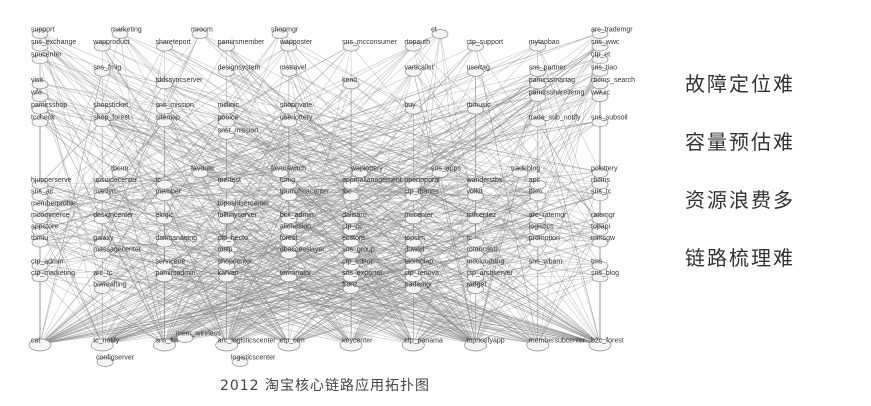 The image size is (871, 406). I want to click on service-node-label: favorswitch, so click(288, 169).